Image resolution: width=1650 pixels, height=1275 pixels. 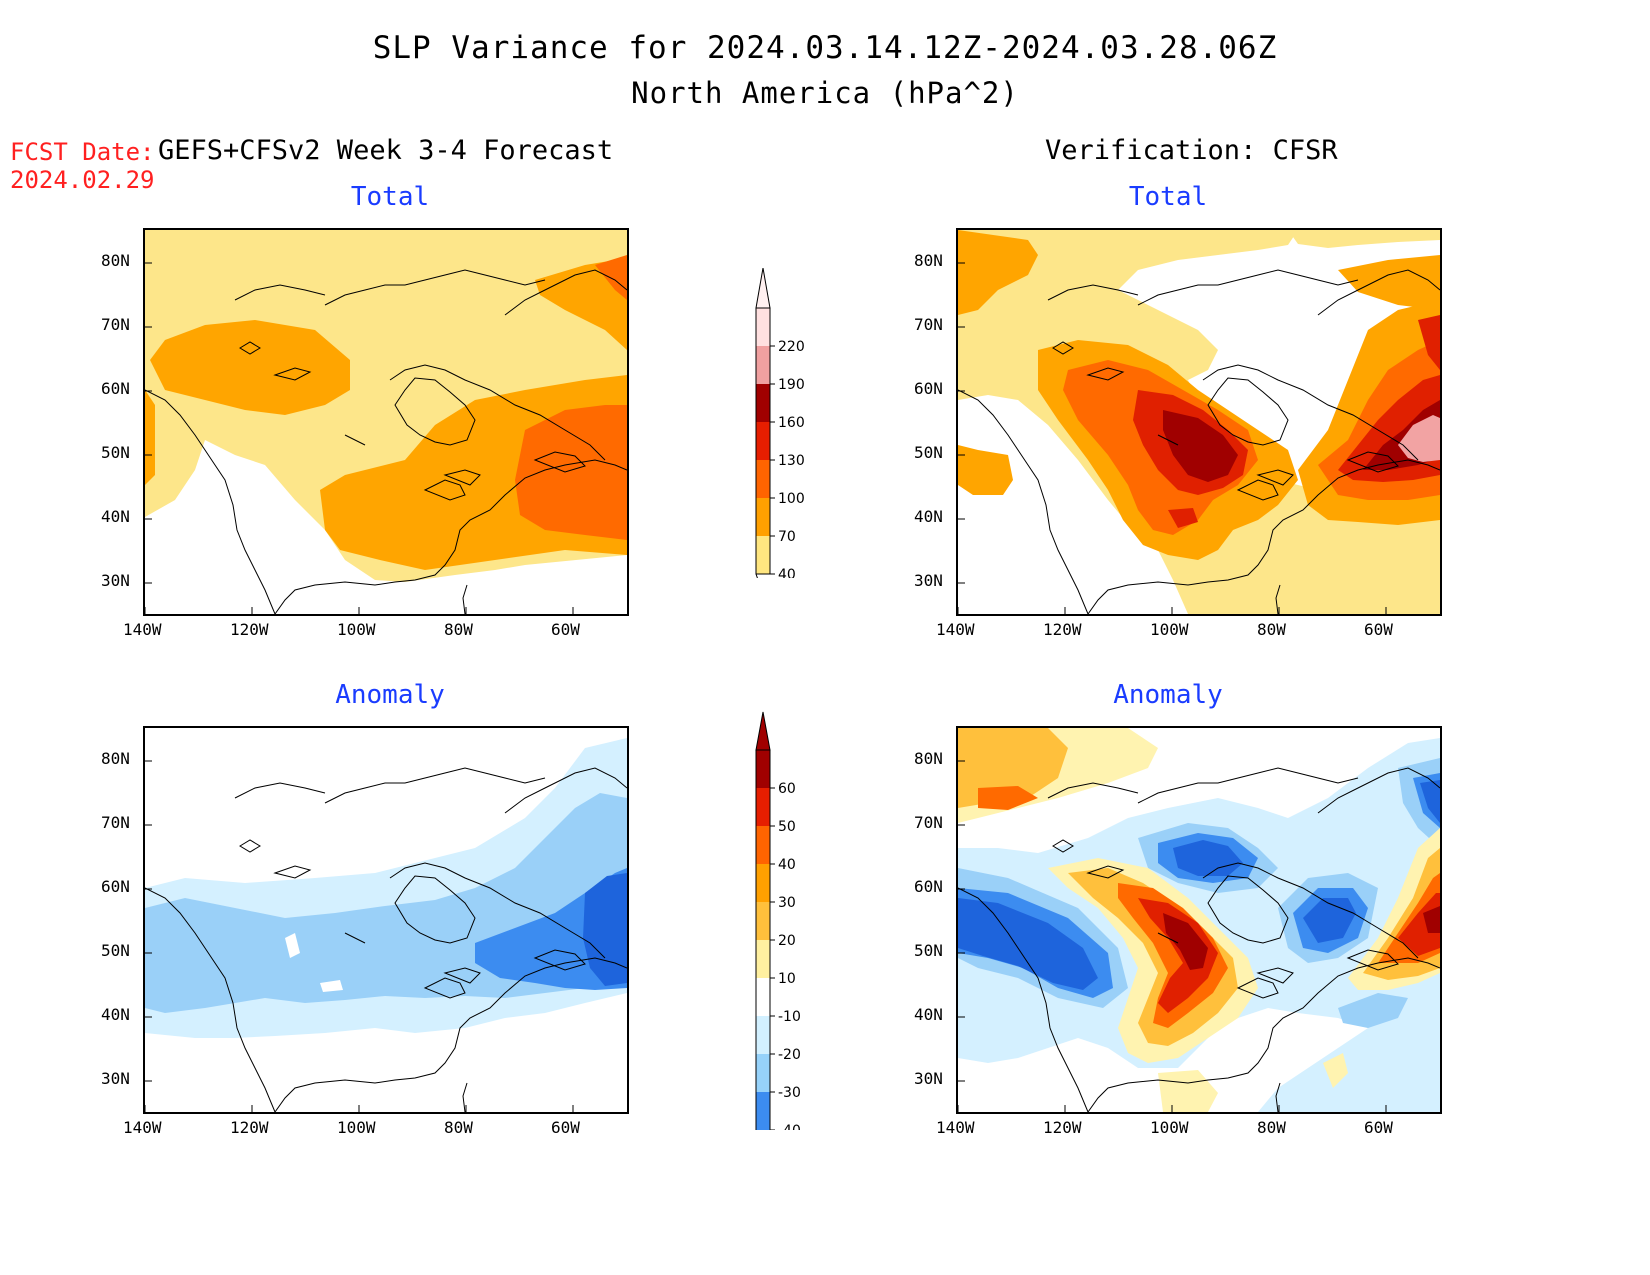 What do you see at coordinates (787, 572) in the screenshot?
I see `total-colorbar-label: 40` at bounding box center [787, 572].